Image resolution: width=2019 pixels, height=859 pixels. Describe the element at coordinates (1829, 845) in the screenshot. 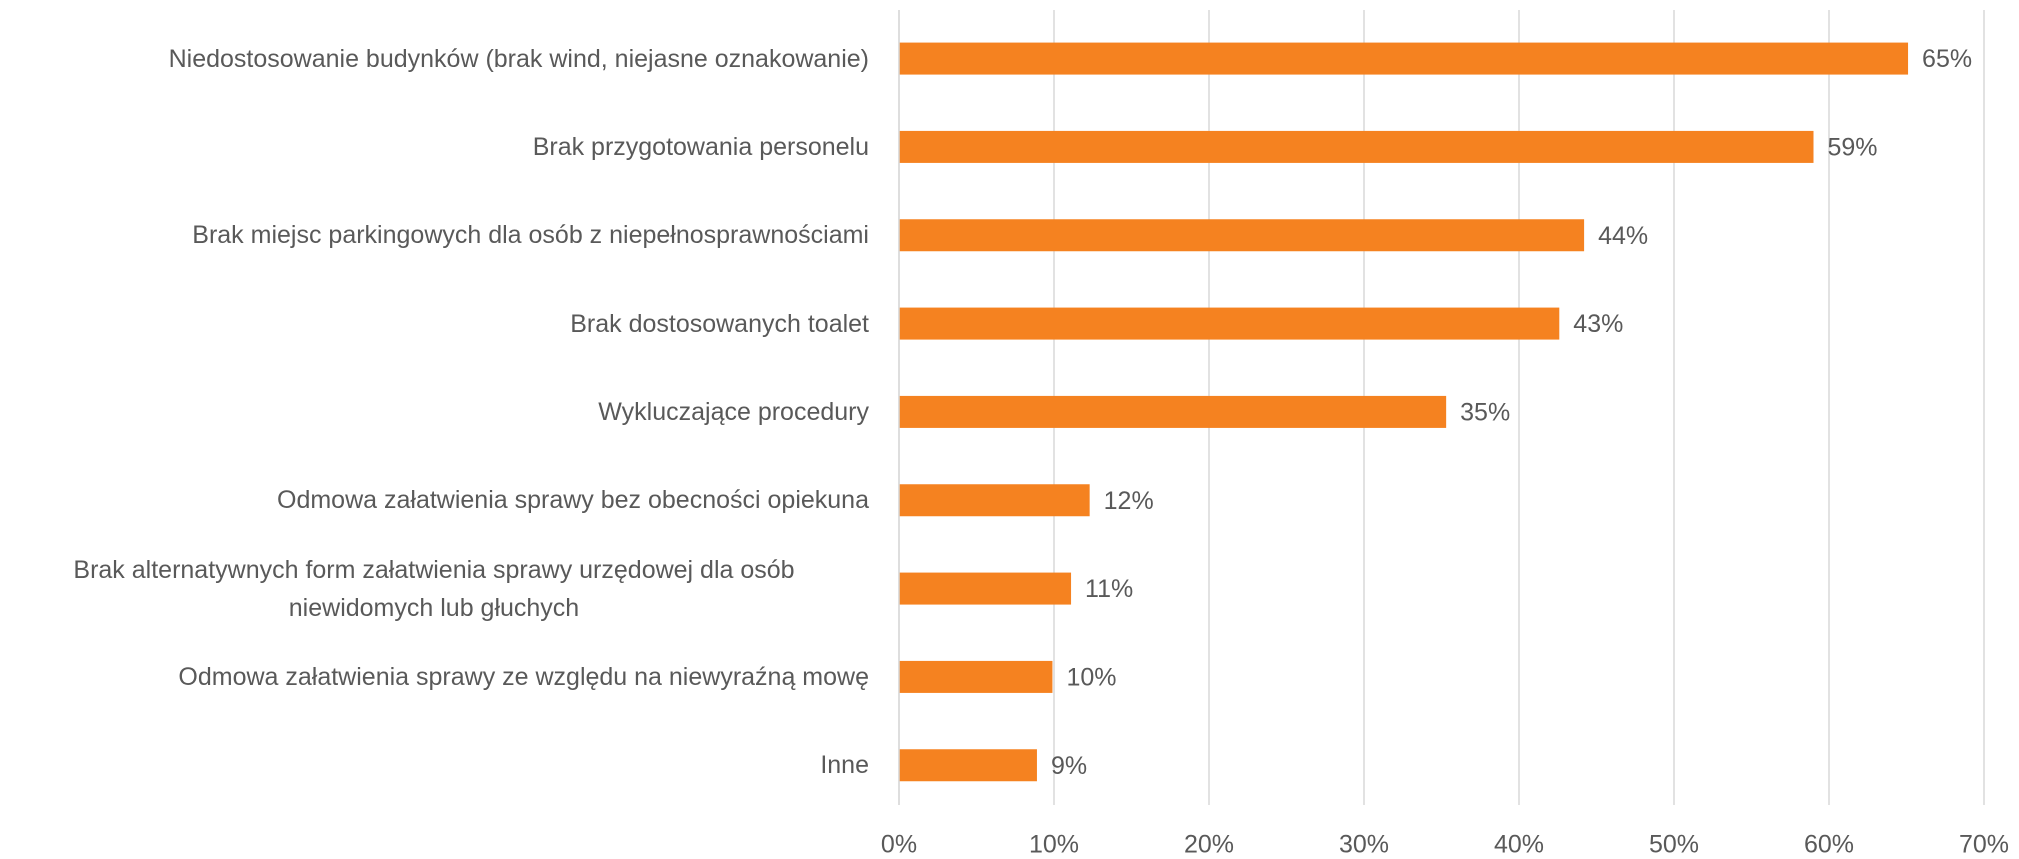

I see `x-tick-label: 60%` at that location.